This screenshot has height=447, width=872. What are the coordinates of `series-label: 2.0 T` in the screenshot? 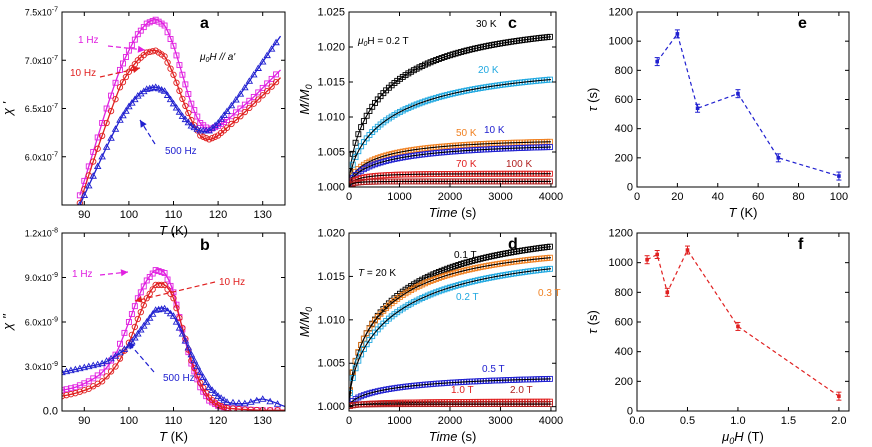 It's located at (521, 390).